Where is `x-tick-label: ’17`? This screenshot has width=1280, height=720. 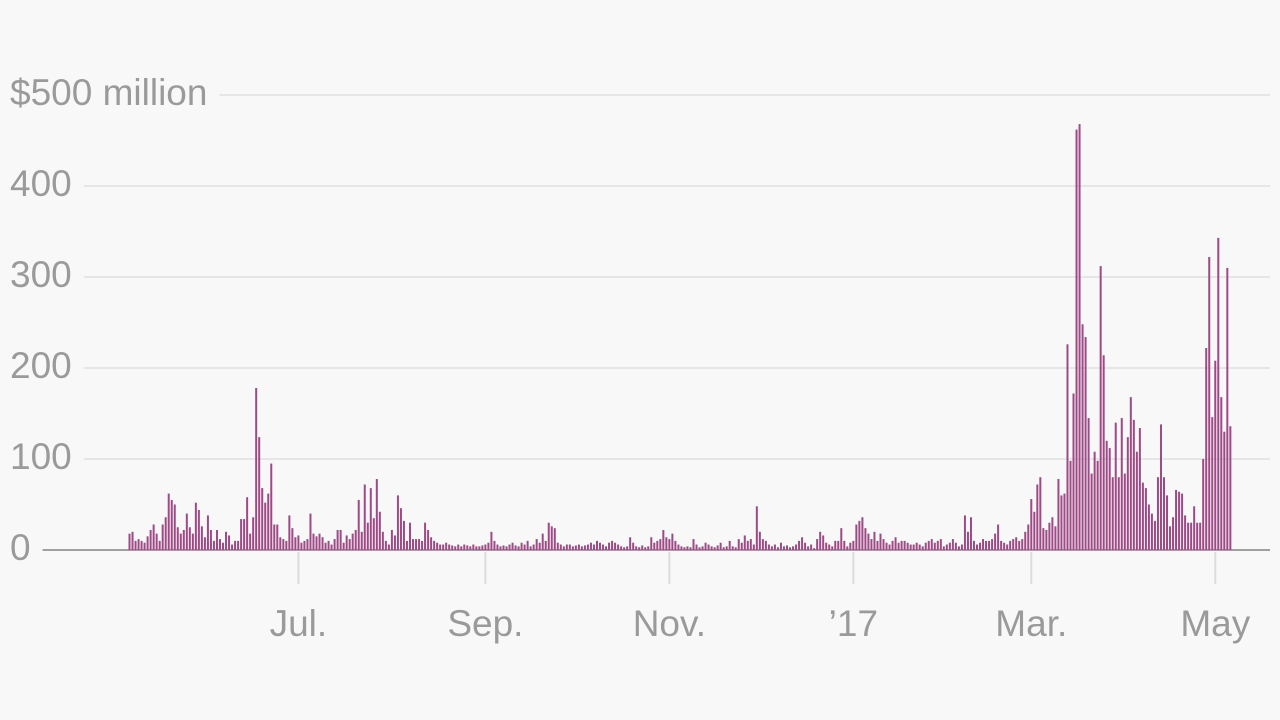 x-tick-label: ’17 is located at coordinates (853, 623).